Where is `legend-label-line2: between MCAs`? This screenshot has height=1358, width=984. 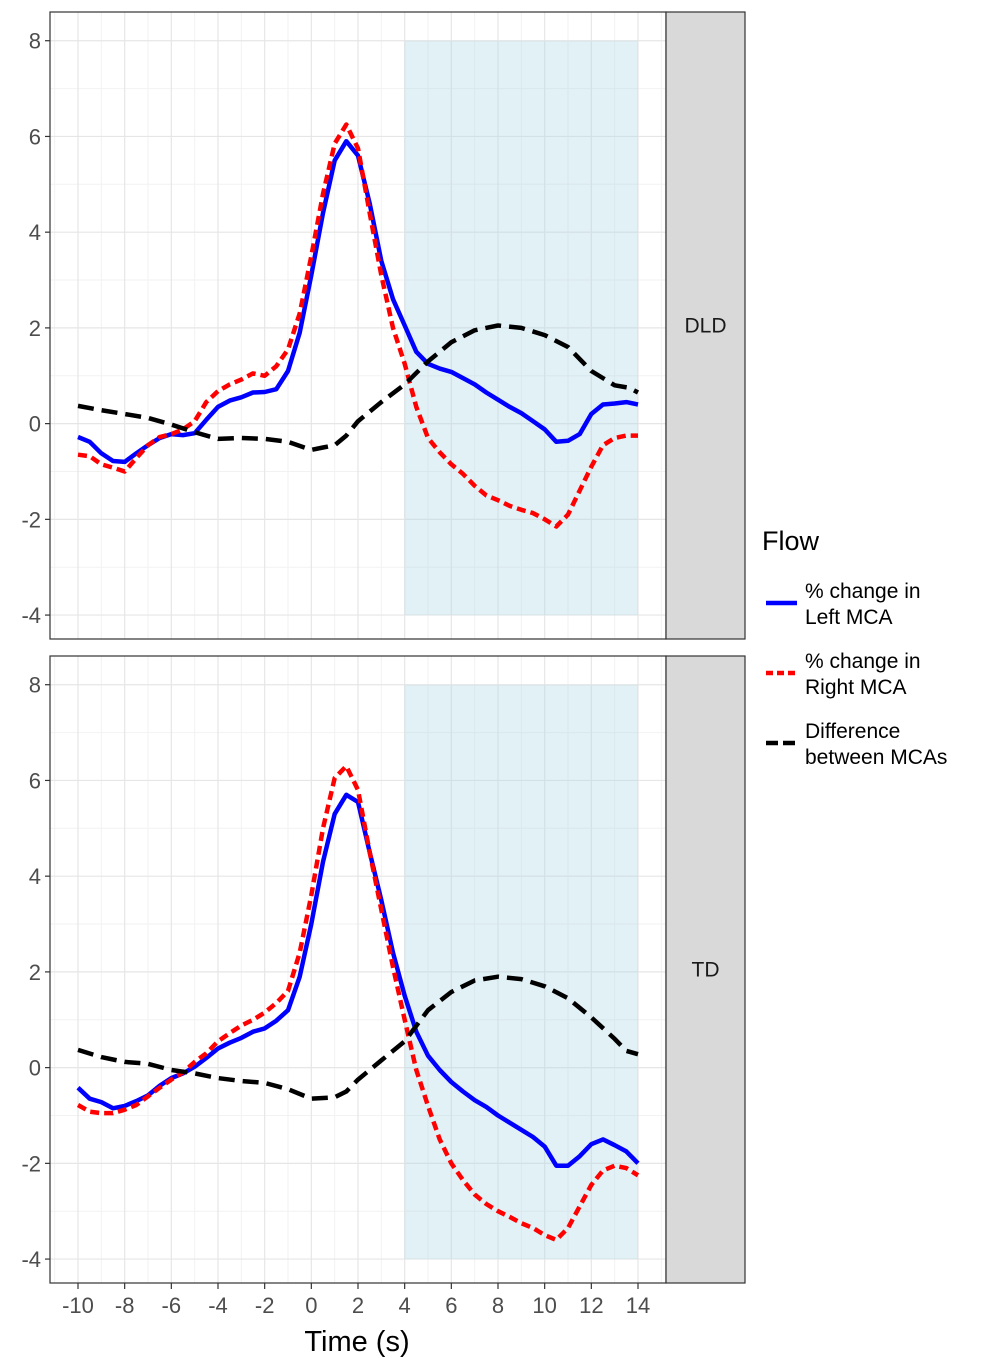
legend-label-line2: between MCAs is located at coordinates (876, 757).